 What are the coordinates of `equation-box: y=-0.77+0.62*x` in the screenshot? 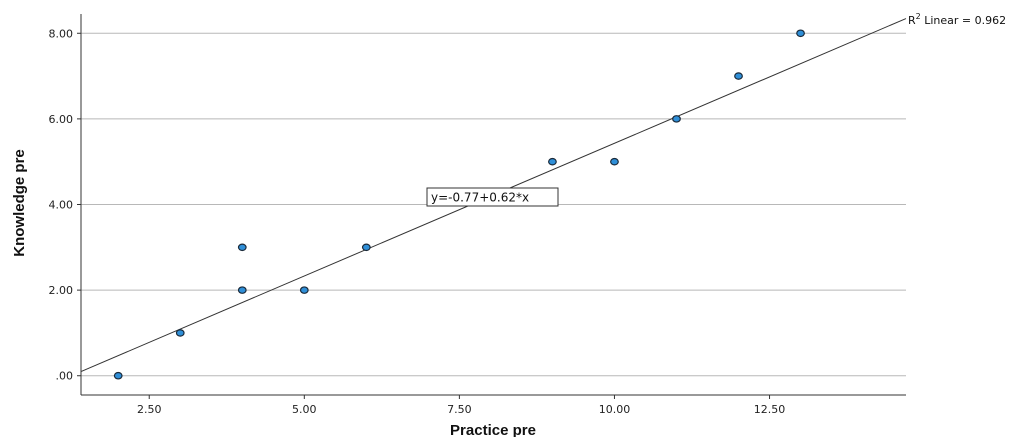 It's located at (492, 197).